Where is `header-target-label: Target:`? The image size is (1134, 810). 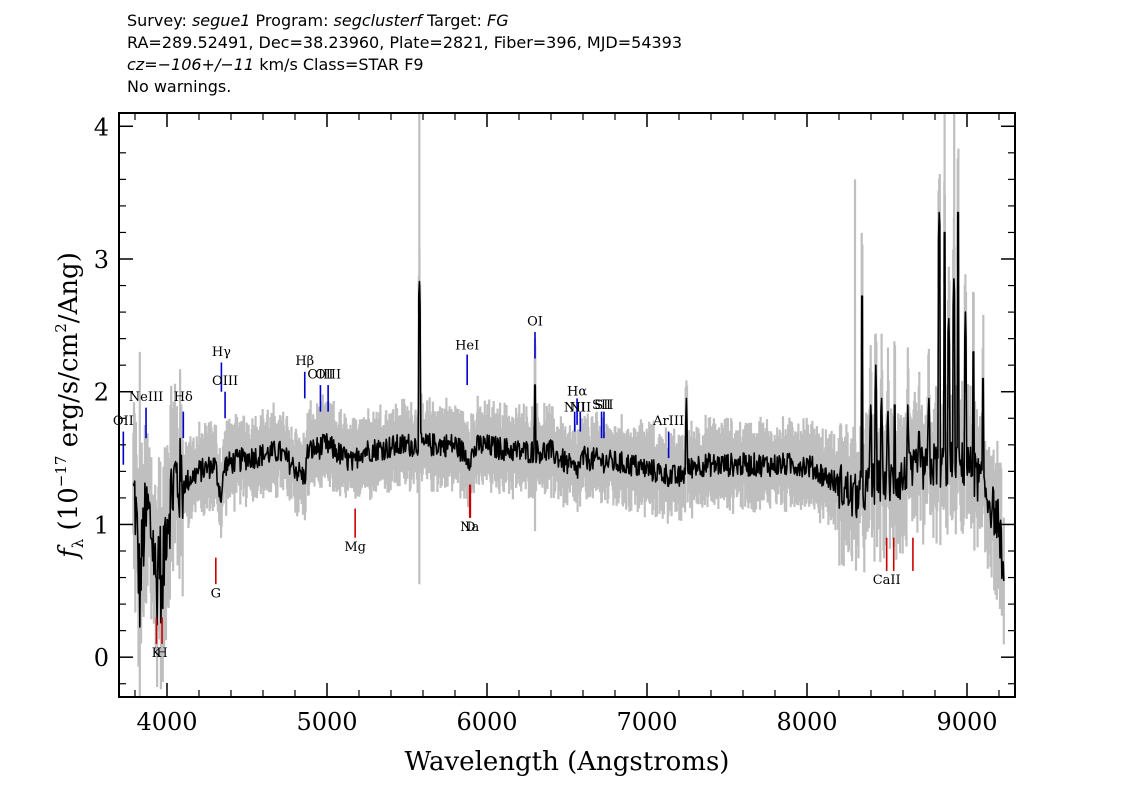 header-target-label: Target: is located at coordinates (454, 20).